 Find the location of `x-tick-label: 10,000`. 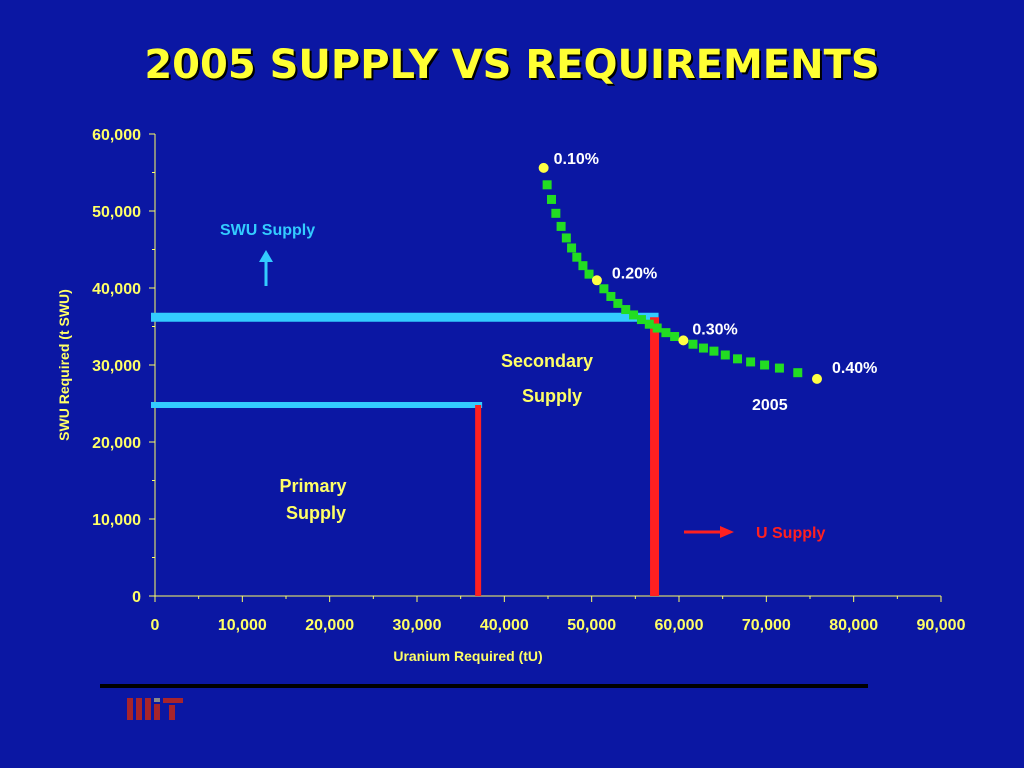

x-tick-label: 10,000 is located at coordinates (242, 625).